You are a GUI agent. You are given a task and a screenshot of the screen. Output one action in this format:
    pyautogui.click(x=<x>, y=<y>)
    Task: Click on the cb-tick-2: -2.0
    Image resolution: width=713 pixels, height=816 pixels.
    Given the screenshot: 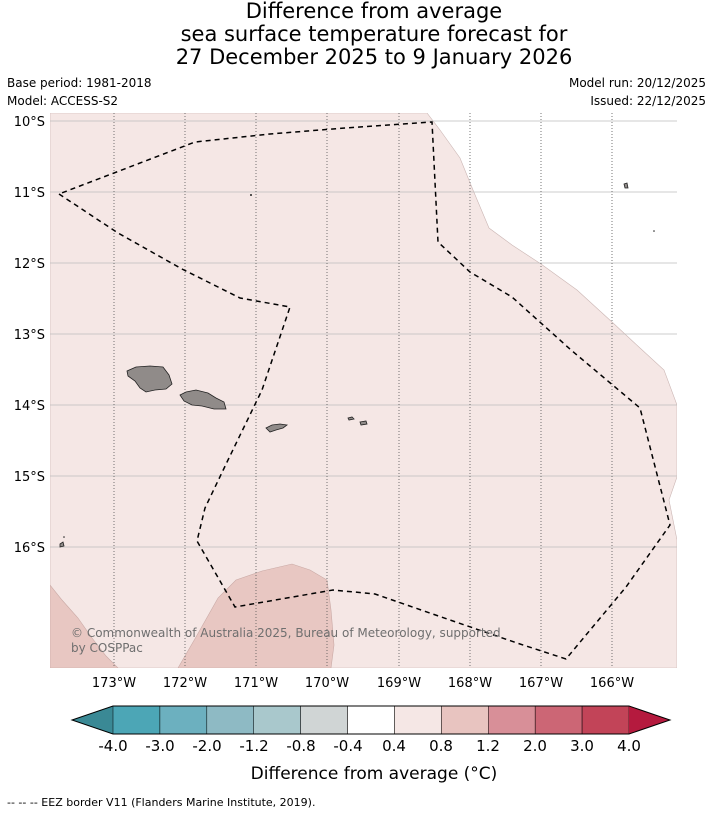 What is the action you would take?
    pyautogui.click(x=206, y=746)
    